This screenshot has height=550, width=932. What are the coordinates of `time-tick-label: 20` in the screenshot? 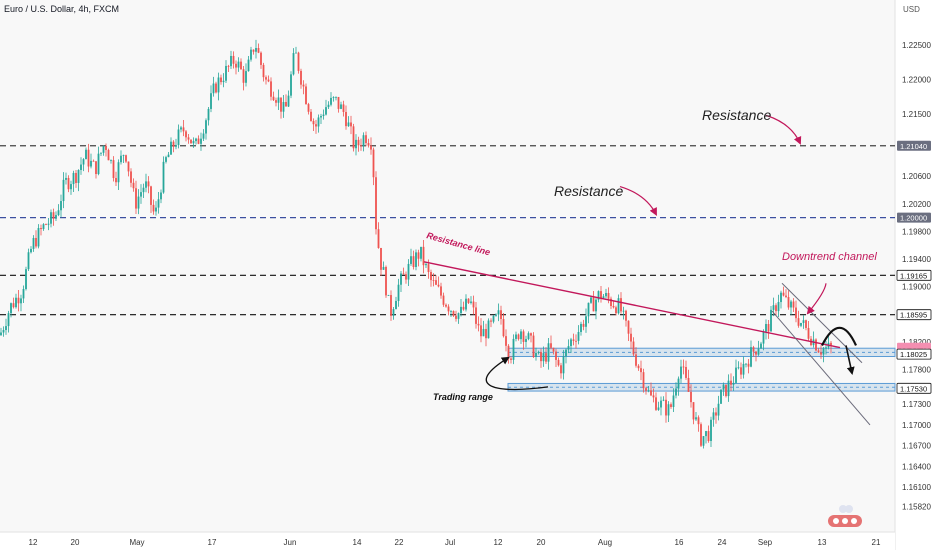 It's located at (541, 542).